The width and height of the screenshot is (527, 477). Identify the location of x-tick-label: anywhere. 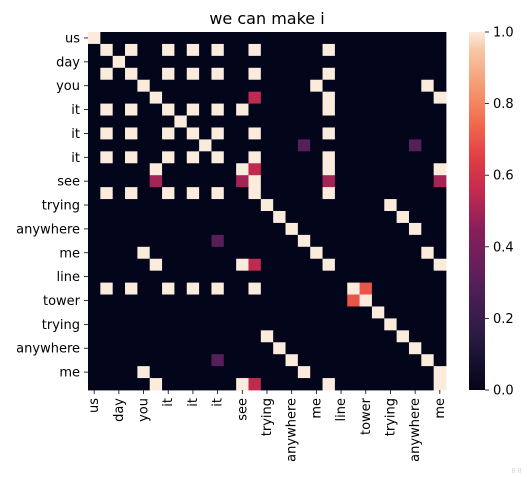
(415, 430).